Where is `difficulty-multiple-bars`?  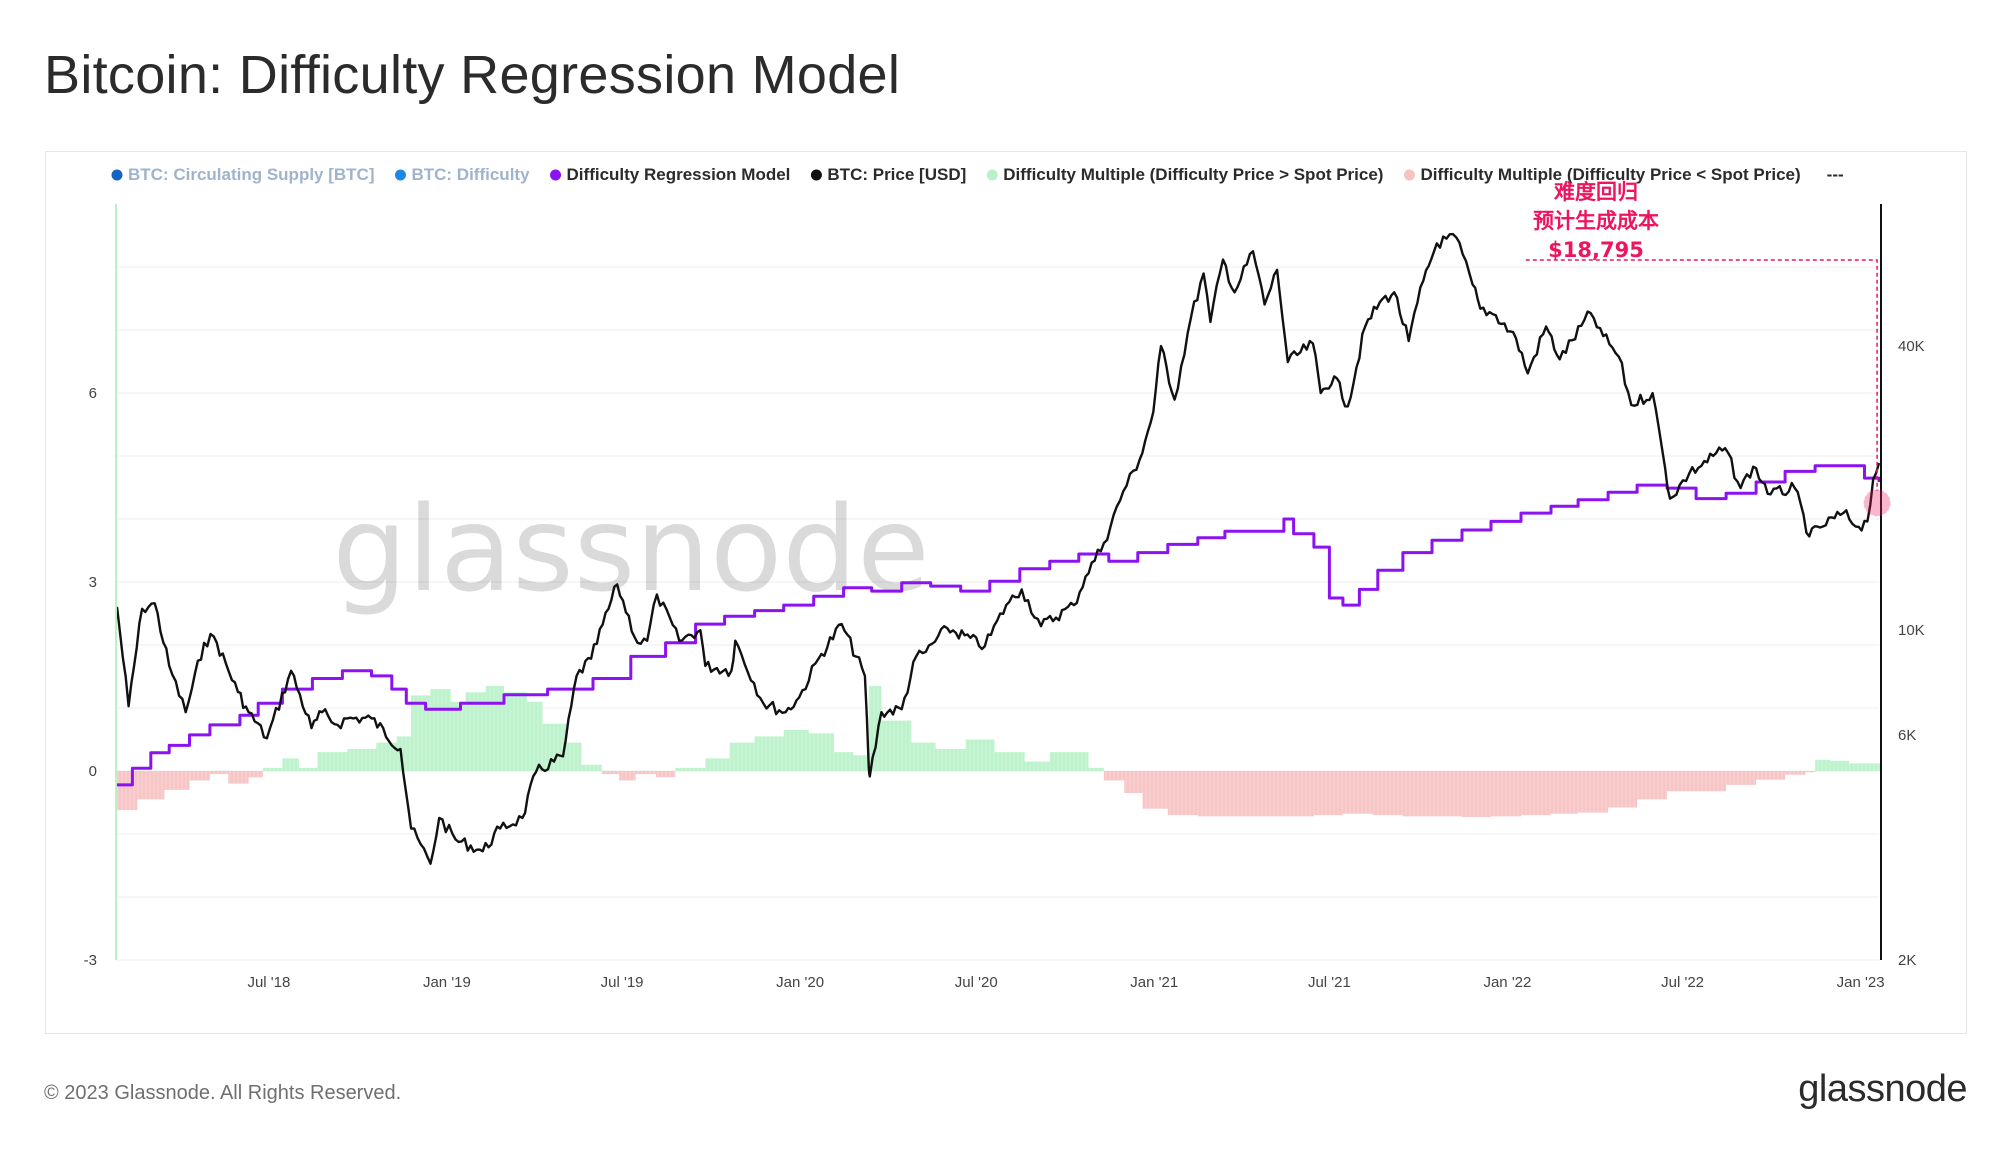
difficulty-multiple-bars is located at coordinates (999, 755).